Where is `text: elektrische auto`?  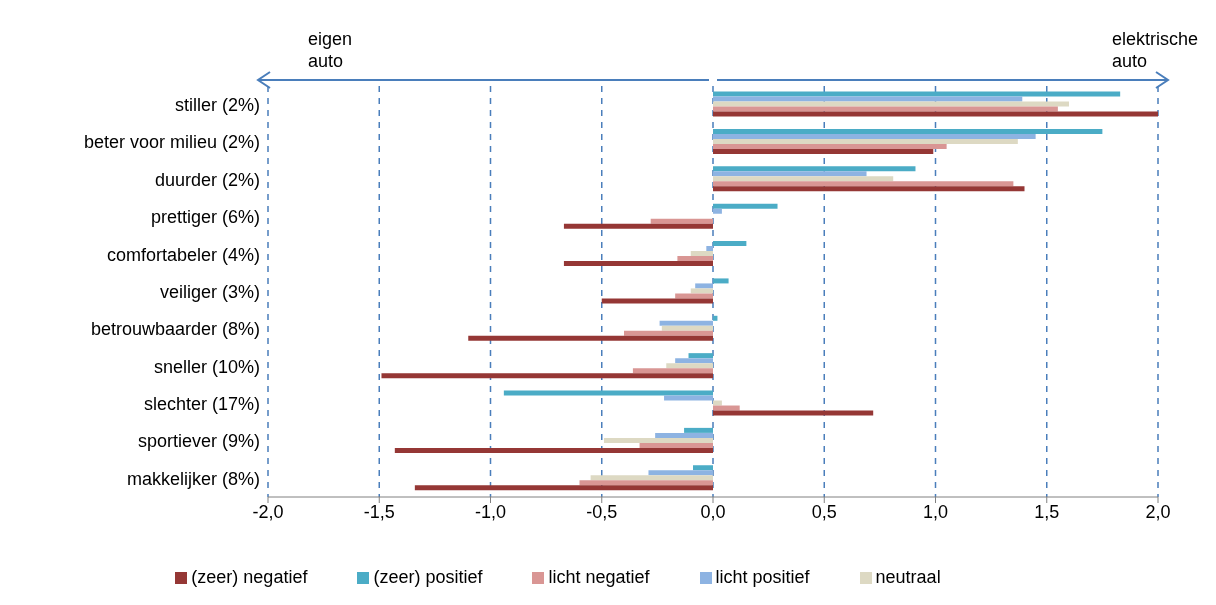 text: elektrische auto is located at coordinates (1154, 50).